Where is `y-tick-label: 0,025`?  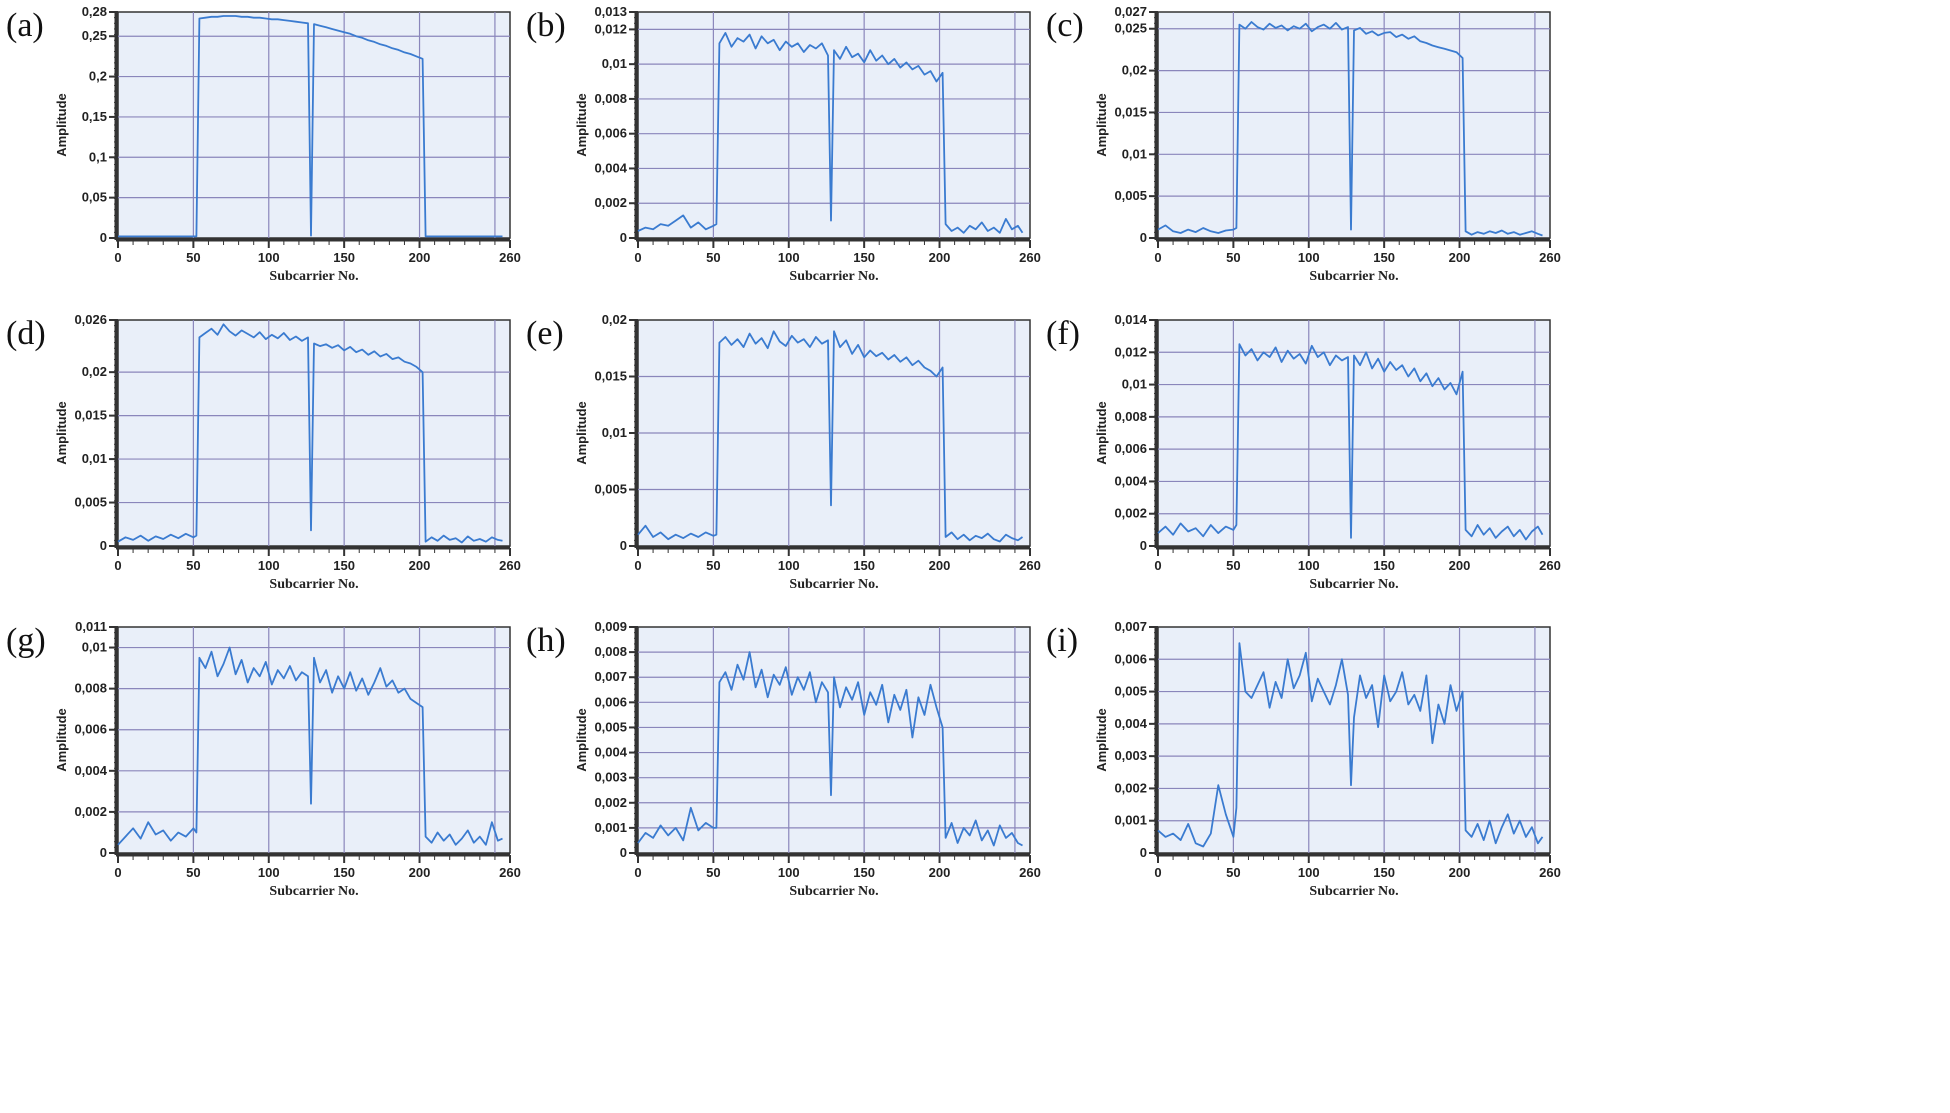
y-tick-label: 0,025 is located at coordinates (1130, 28).